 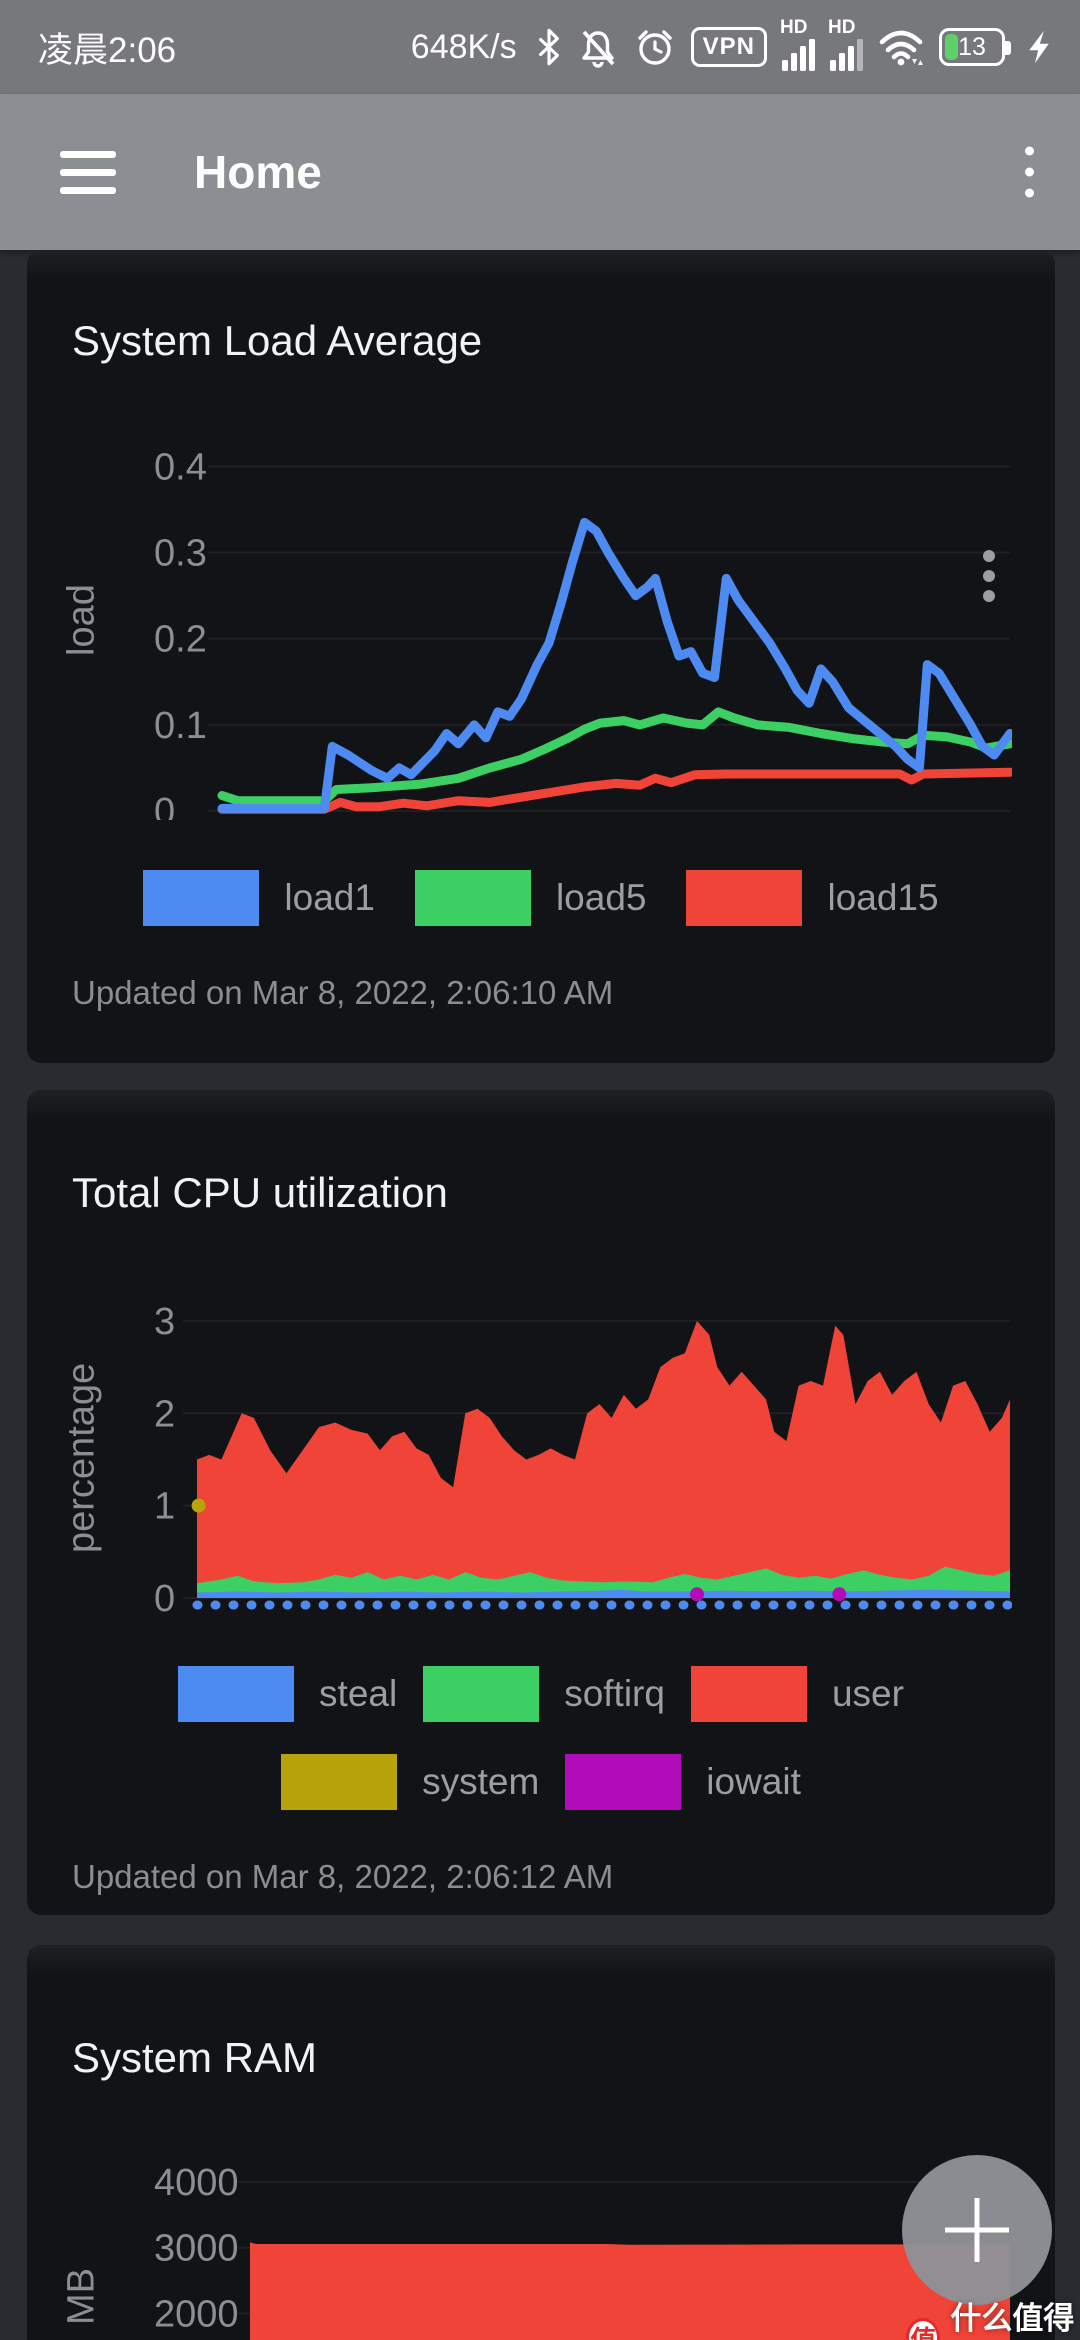 I want to click on svg-text: 3000, so click(x=196, y=2249).